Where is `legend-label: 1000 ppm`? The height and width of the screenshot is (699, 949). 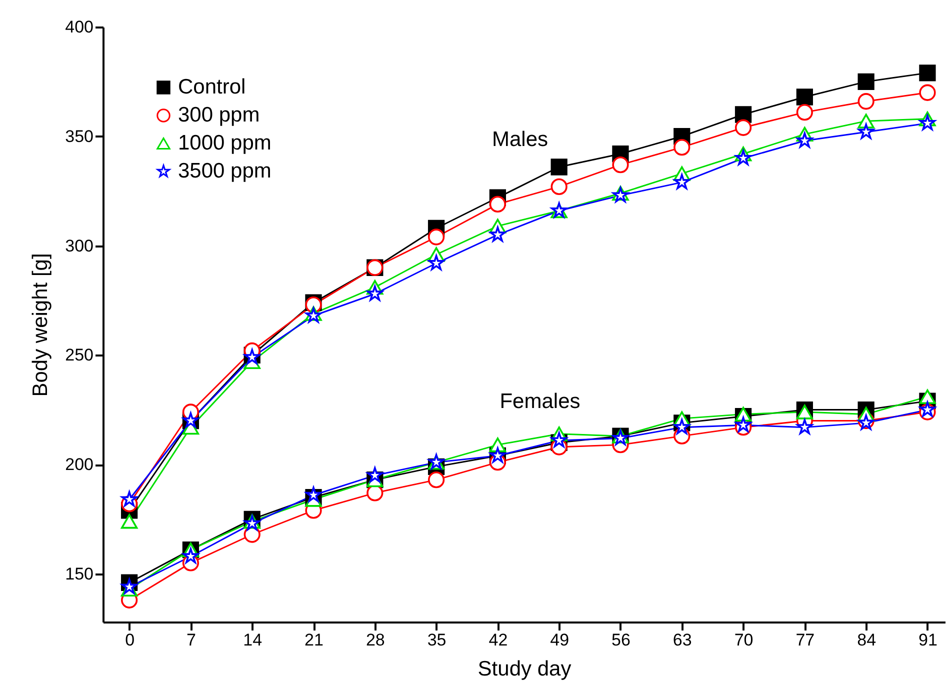
legend-label: 1000 ppm is located at coordinates (225, 143).